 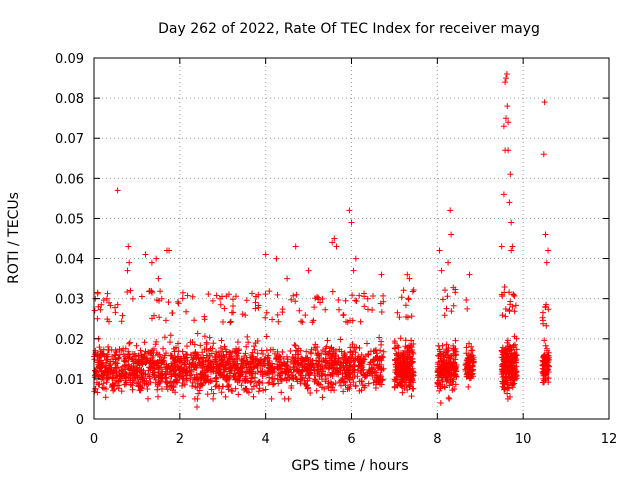 What do you see at coordinates (69, 300) in the screenshot?
I see `y-tick-label: 0.03` at bounding box center [69, 300].